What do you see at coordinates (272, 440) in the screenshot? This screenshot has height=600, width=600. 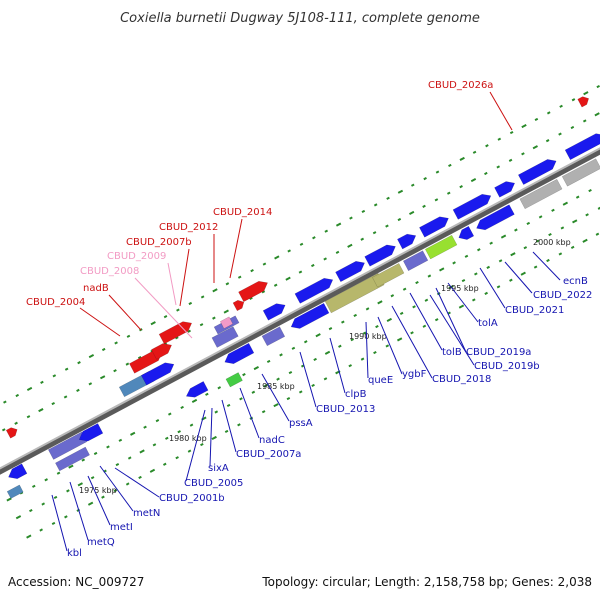 I see `gene-label: nadC` at bounding box center [272, 440].